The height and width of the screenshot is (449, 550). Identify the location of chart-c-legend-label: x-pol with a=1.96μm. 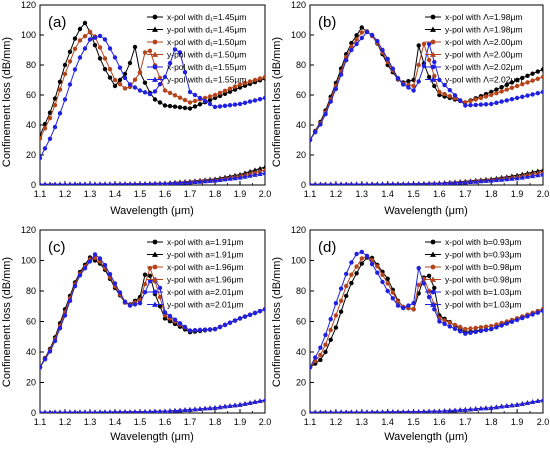
(205, 267).